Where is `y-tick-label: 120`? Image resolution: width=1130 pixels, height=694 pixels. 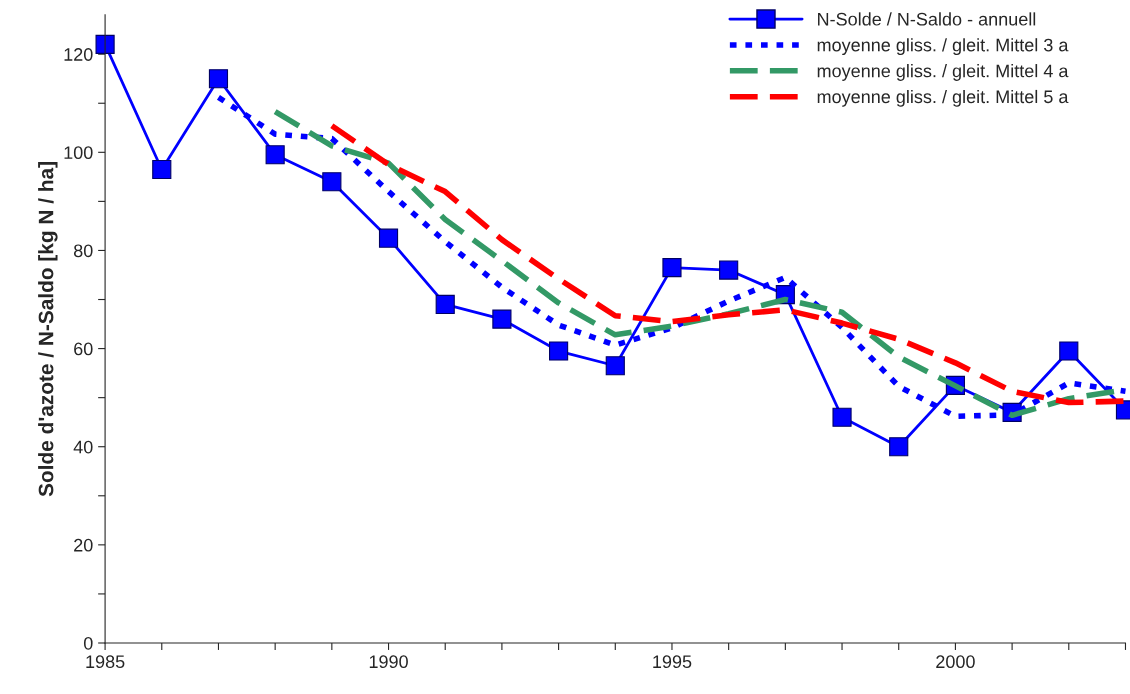 y-tick-label: 120 is located at coordinates (78, 54).